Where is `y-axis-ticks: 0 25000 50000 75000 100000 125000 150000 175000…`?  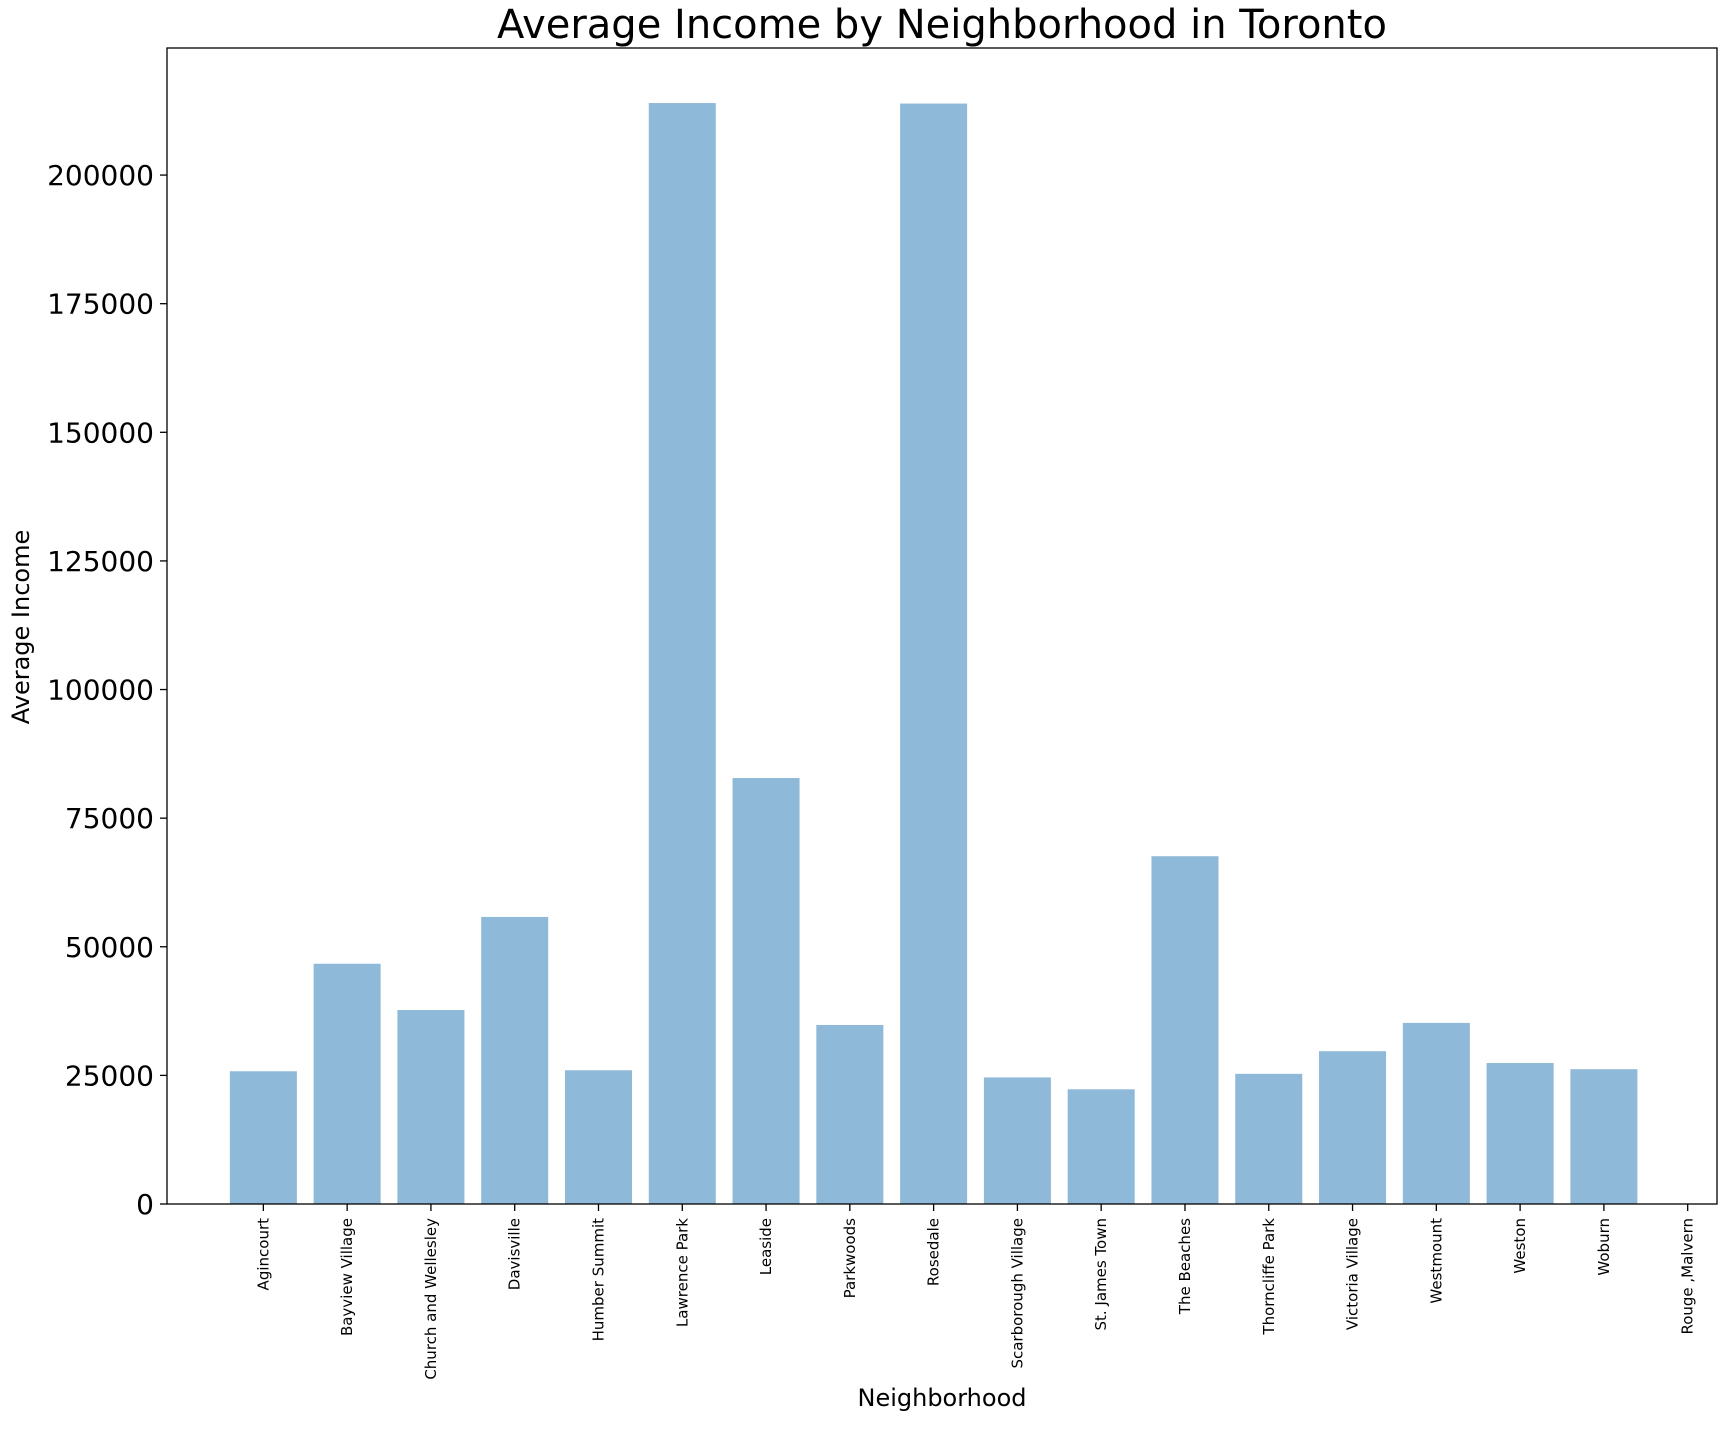
y-axis-ticks: 0 25000 50000 75000 100000 125000 150000 175000… is located at coordinates (107, 690).